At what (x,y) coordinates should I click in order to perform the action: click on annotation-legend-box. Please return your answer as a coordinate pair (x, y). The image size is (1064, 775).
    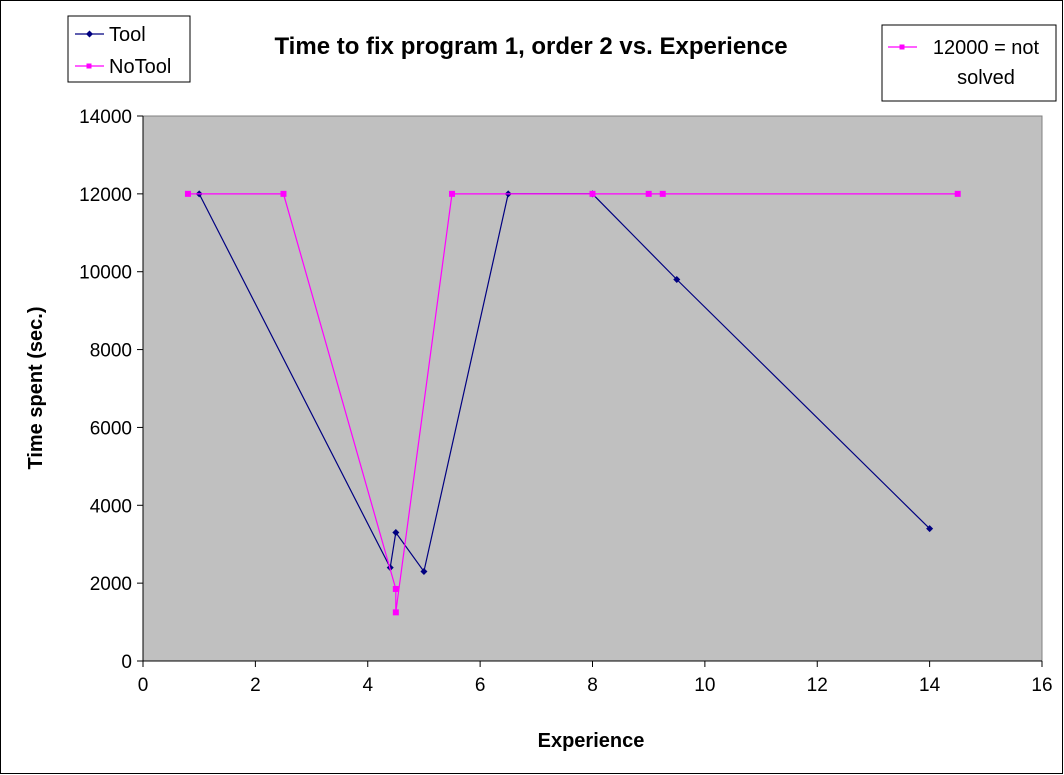
    Looking at the image, I should click on (969, 63).